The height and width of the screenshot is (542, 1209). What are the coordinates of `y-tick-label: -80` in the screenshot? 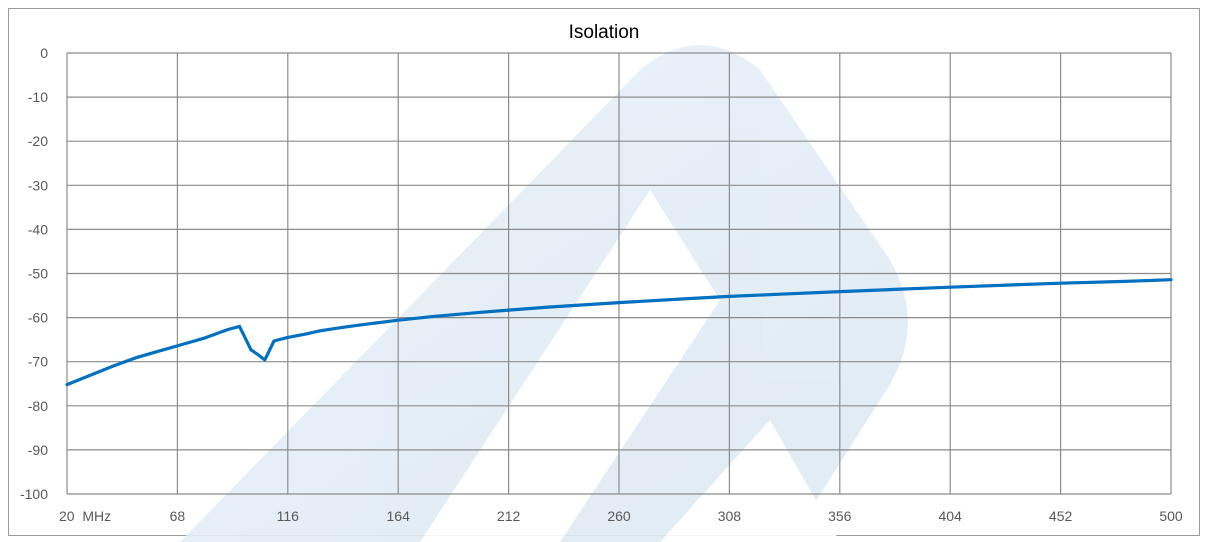 It's located at (38, 406).